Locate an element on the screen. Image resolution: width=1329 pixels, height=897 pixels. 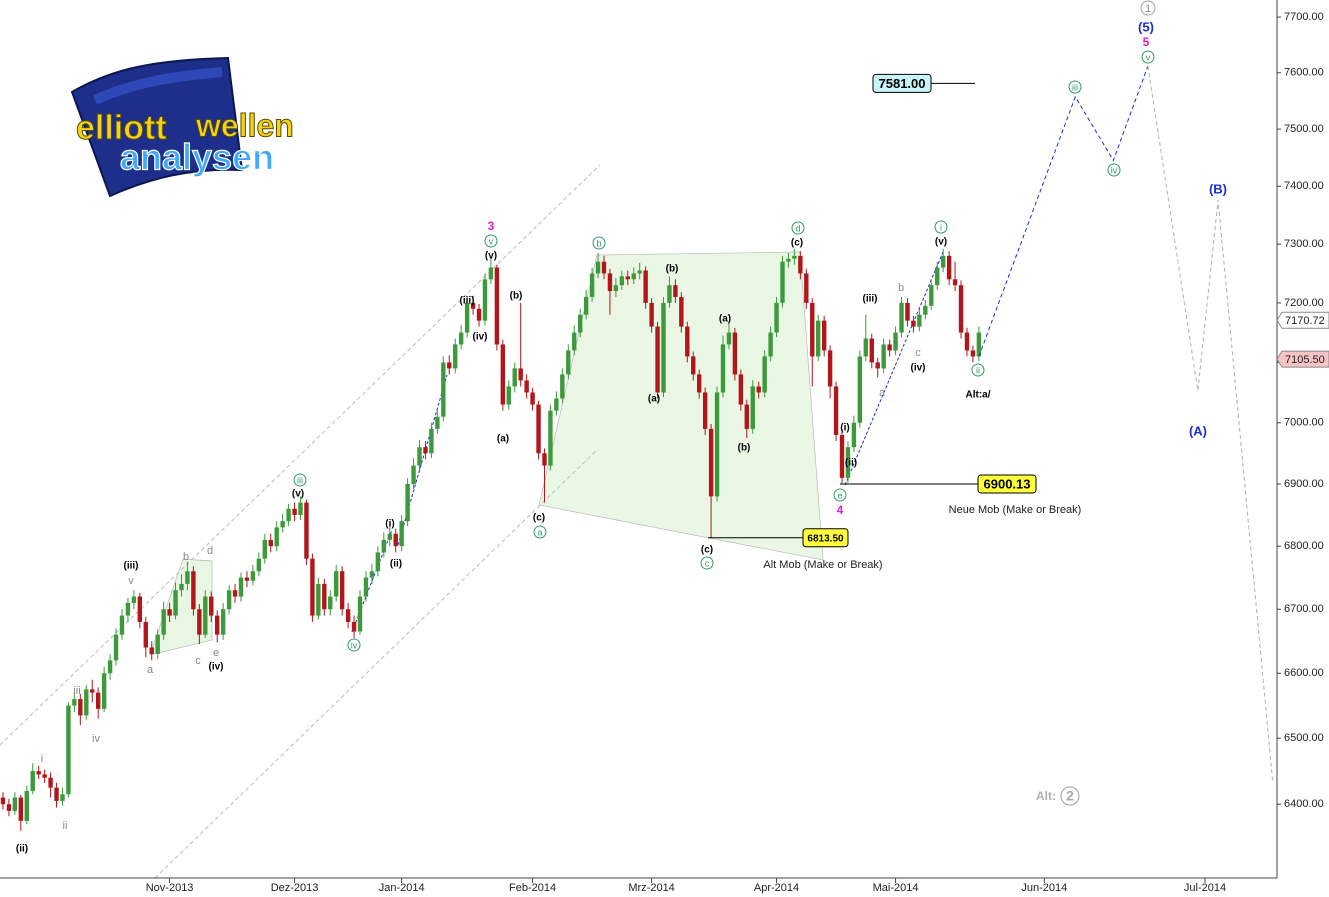
wave-label: v is located at coordinates (1148, 57).